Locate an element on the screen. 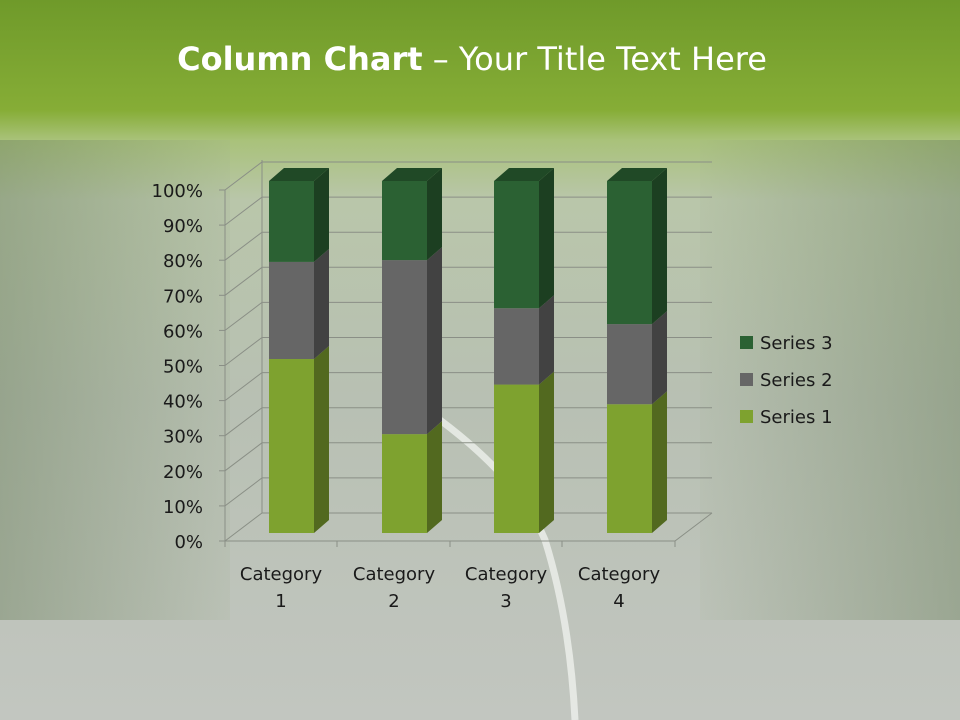 Image resolution: width=960 pixels, height=720 pixels. road-line is located at coordinates (508, 568).